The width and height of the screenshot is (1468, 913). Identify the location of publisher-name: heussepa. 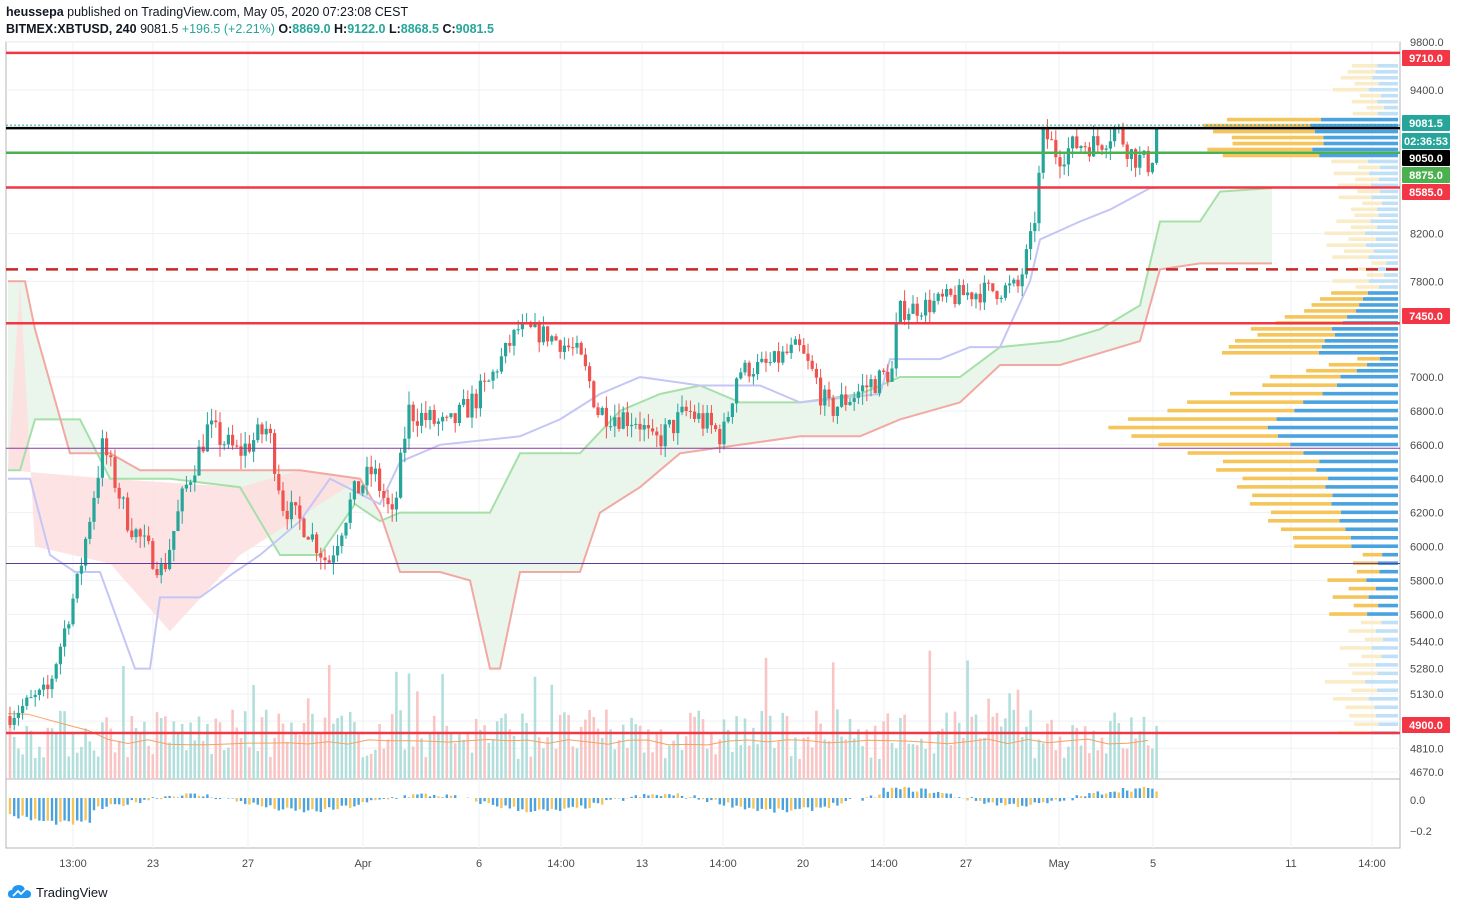
(35, 12).